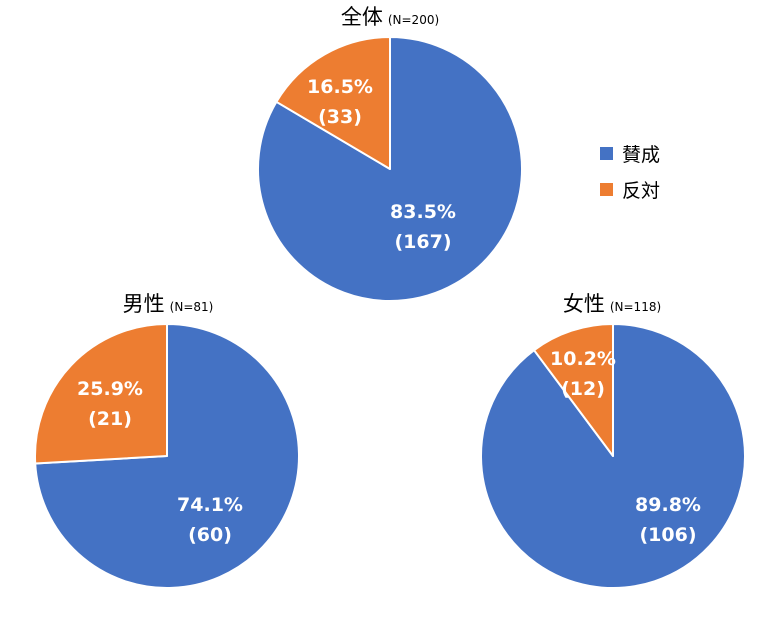  Describe the element at coordinates (210, 535) in the screenshot. I see `data-label-count: (60)` at that location.